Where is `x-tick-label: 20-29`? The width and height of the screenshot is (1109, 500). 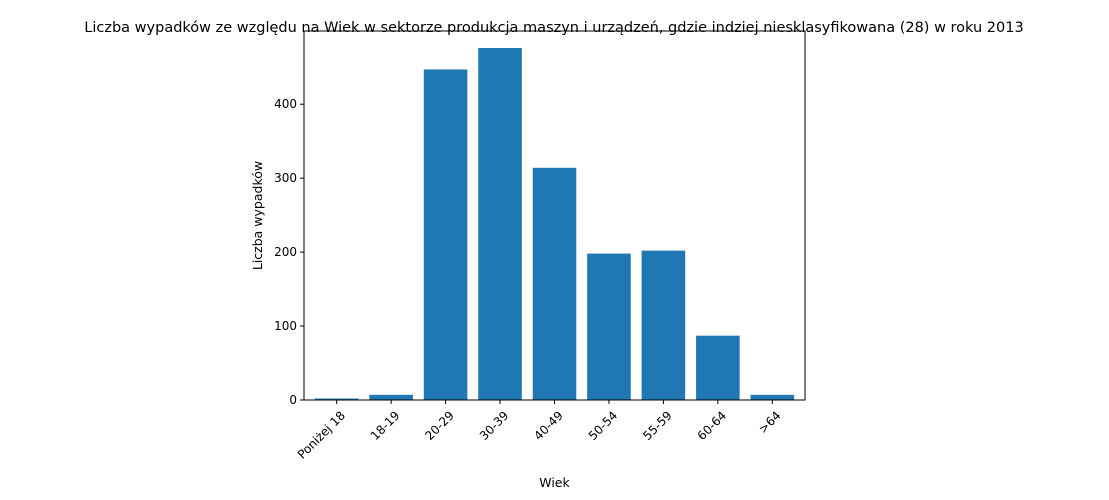 x-tick-label: 20-29 is located at coordinates (439, 425).